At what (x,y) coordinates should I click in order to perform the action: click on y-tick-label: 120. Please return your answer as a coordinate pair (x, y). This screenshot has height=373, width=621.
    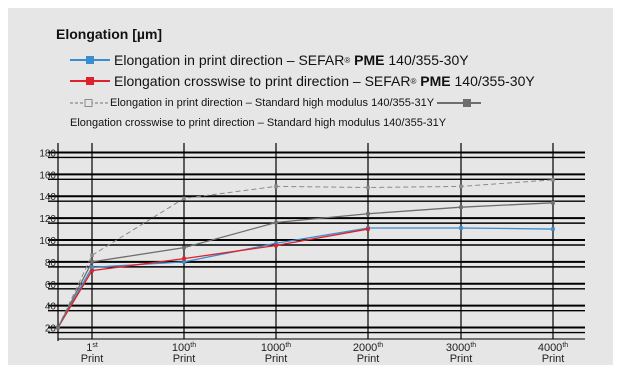
    Looking at the image, I should click on (47, 219).